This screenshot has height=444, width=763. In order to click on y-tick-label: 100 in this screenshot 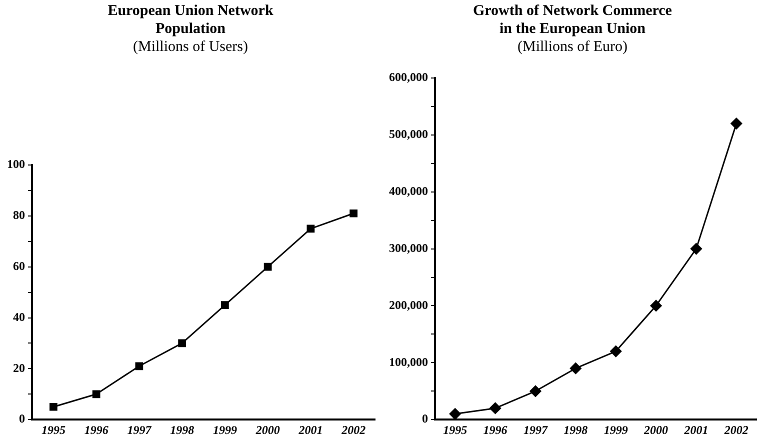, I will do `click(16, 164)`.